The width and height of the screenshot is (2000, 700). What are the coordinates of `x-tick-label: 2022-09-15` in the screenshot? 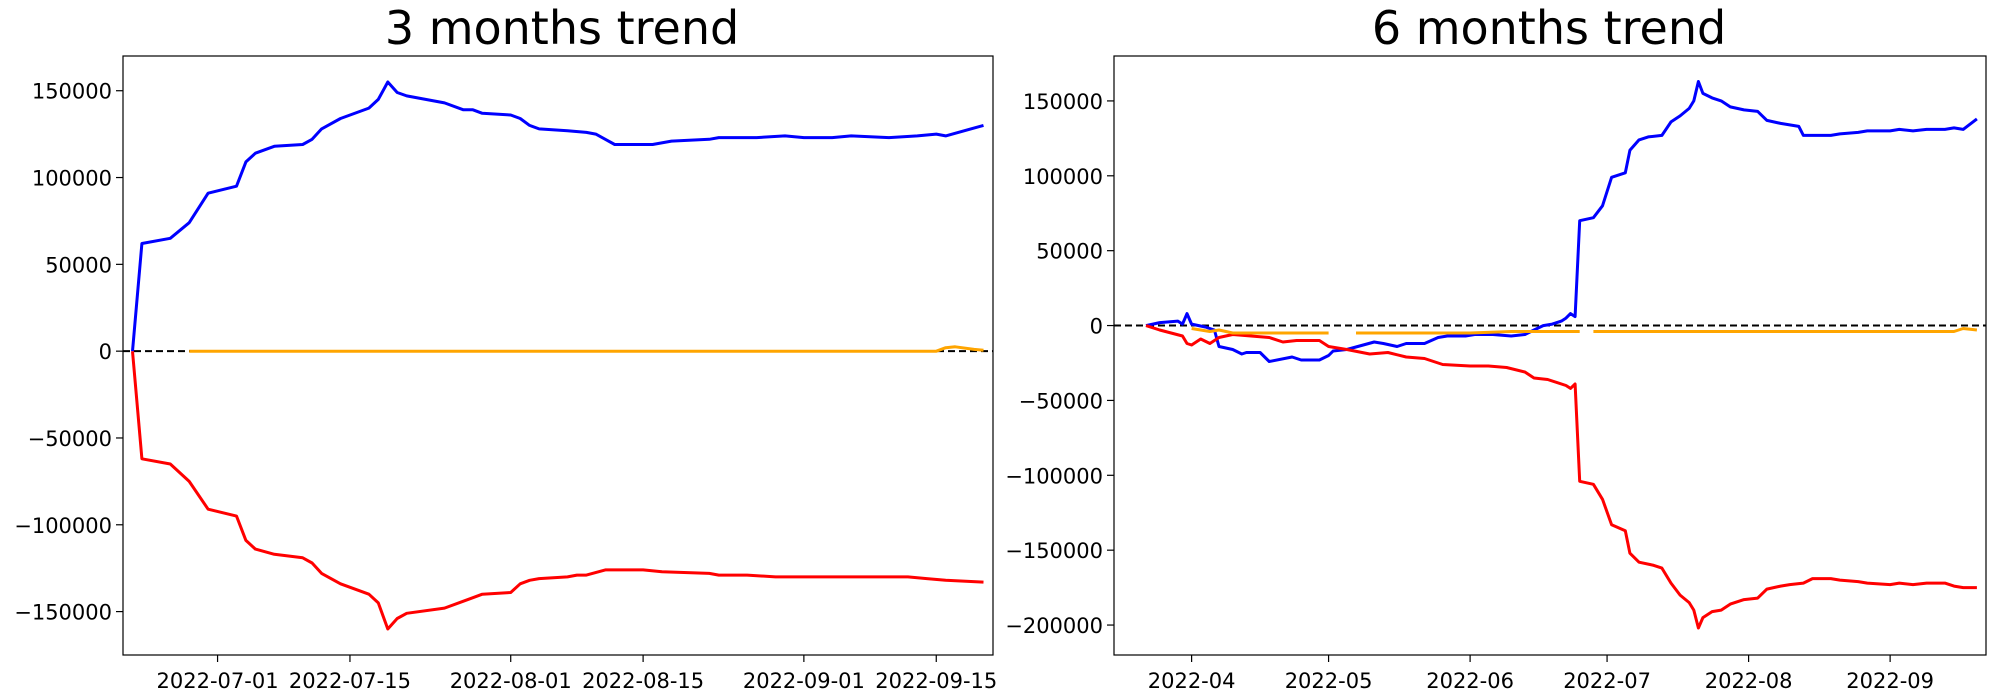 It's located at (936, 681).